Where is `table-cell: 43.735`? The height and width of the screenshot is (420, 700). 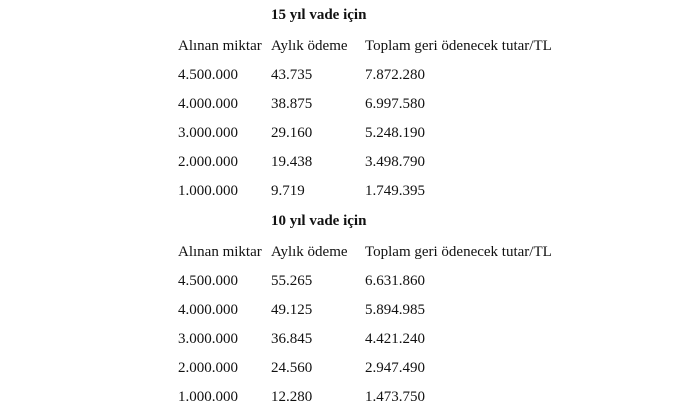
table-cell: 43.735 is located at coordinates (292, 75).